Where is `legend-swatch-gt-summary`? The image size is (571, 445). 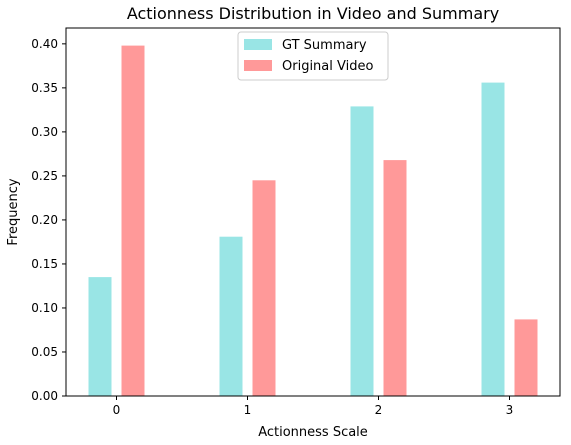
legend-swatch-gt-summary is located at coordinates (258, 44).